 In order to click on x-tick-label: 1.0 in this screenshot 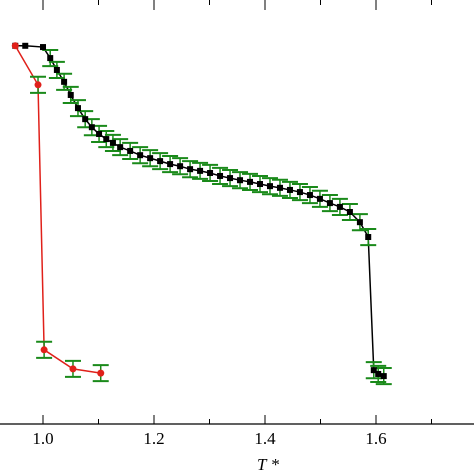, I will do `click(42, 438)`.